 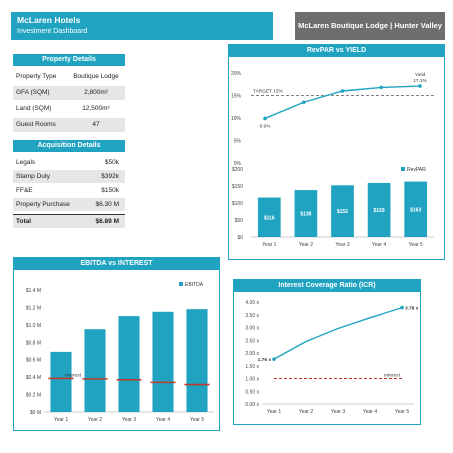 What do you see at coordinates (69, 125) in the screenshot?
I see `property-detail-row: Guest Rooms 47` at bounding box center [69, 125].